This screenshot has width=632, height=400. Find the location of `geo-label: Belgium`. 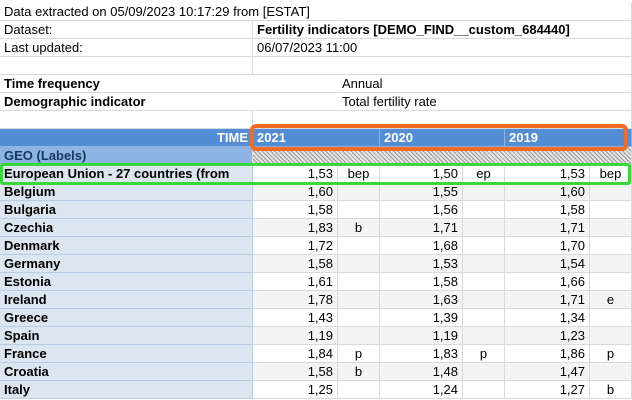

geo-label: Belgium is located at coordinates (126, 192).